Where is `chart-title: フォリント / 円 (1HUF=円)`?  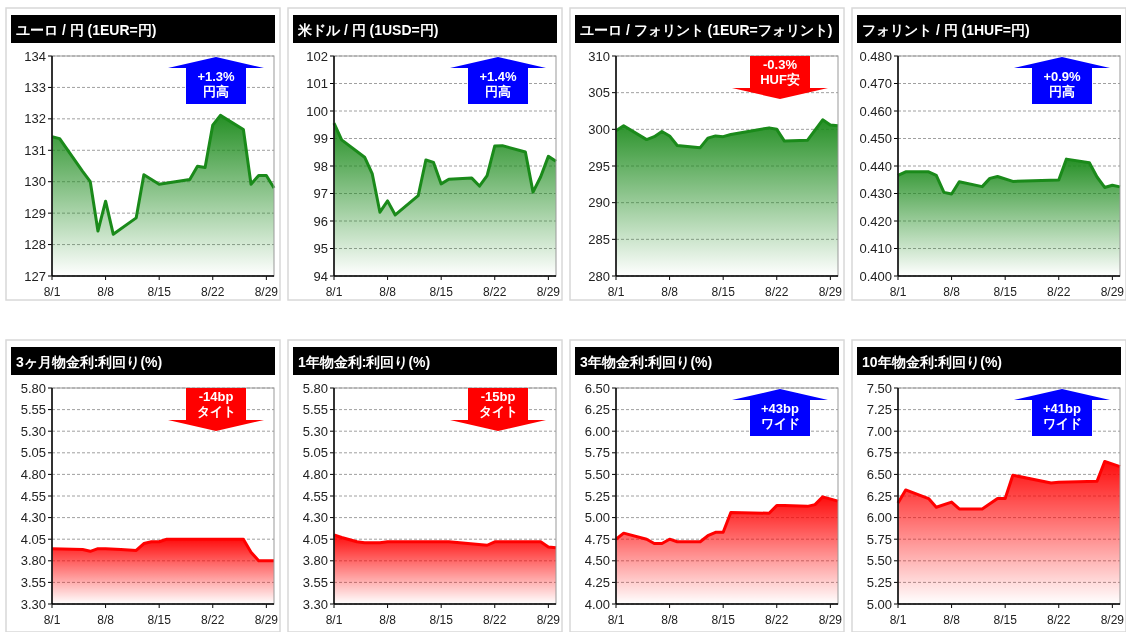 chart-title: フォリント / 円 (1HUF=円) is located at coordinates (946, 30).